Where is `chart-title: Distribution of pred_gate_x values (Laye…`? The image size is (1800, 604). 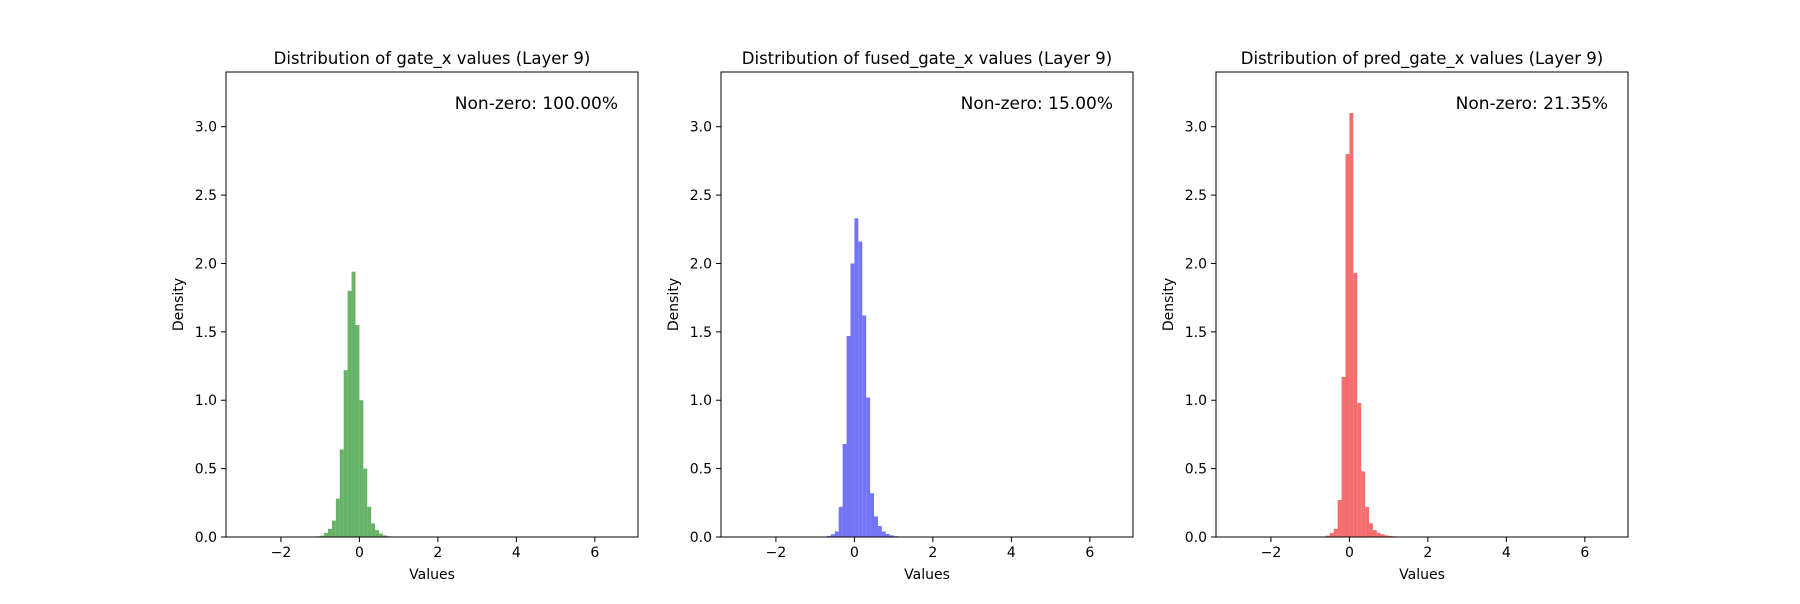 chart-title: Distribution of pred_gate_x values (Laye… is located at coordinates (1422, 59).